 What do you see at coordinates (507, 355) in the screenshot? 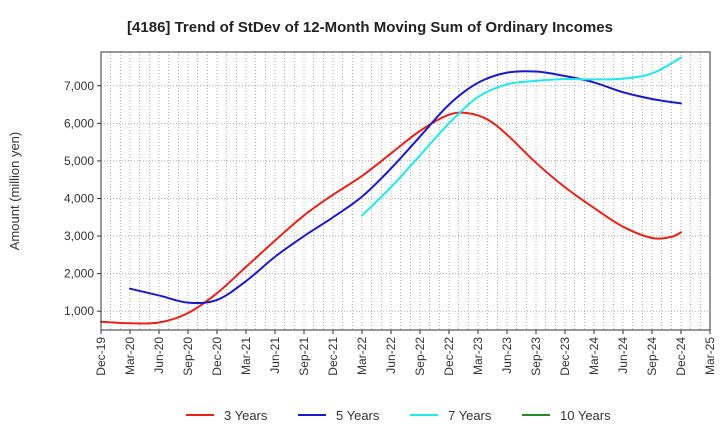
I see `x-tick-label: Jun-23` at bounding box center [507, 355].